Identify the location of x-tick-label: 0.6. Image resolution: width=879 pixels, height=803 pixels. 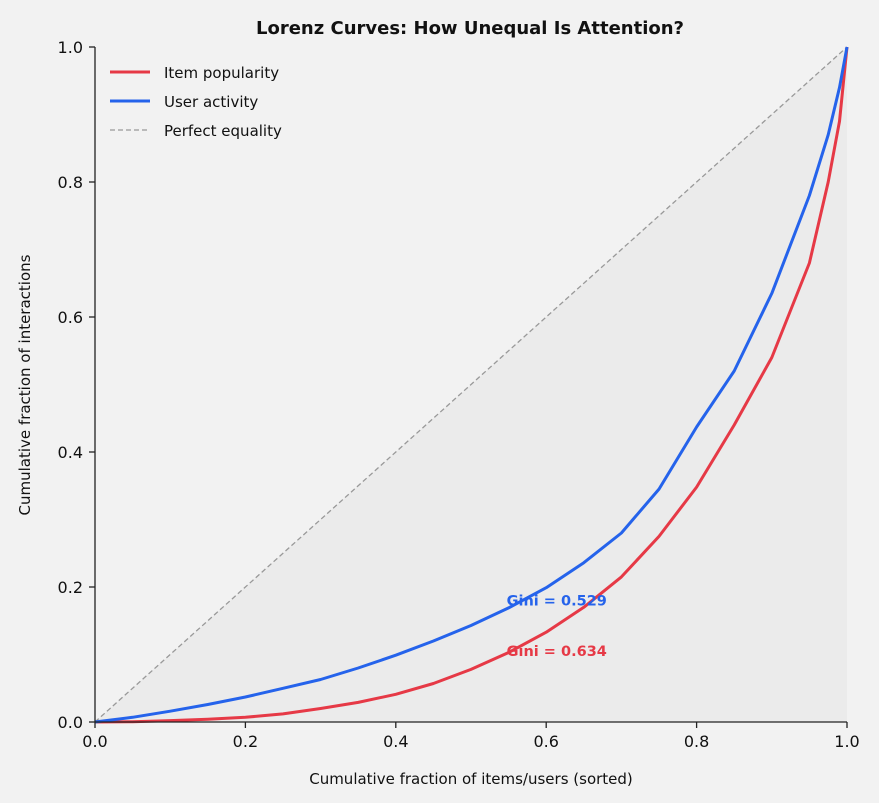
(545, 741).